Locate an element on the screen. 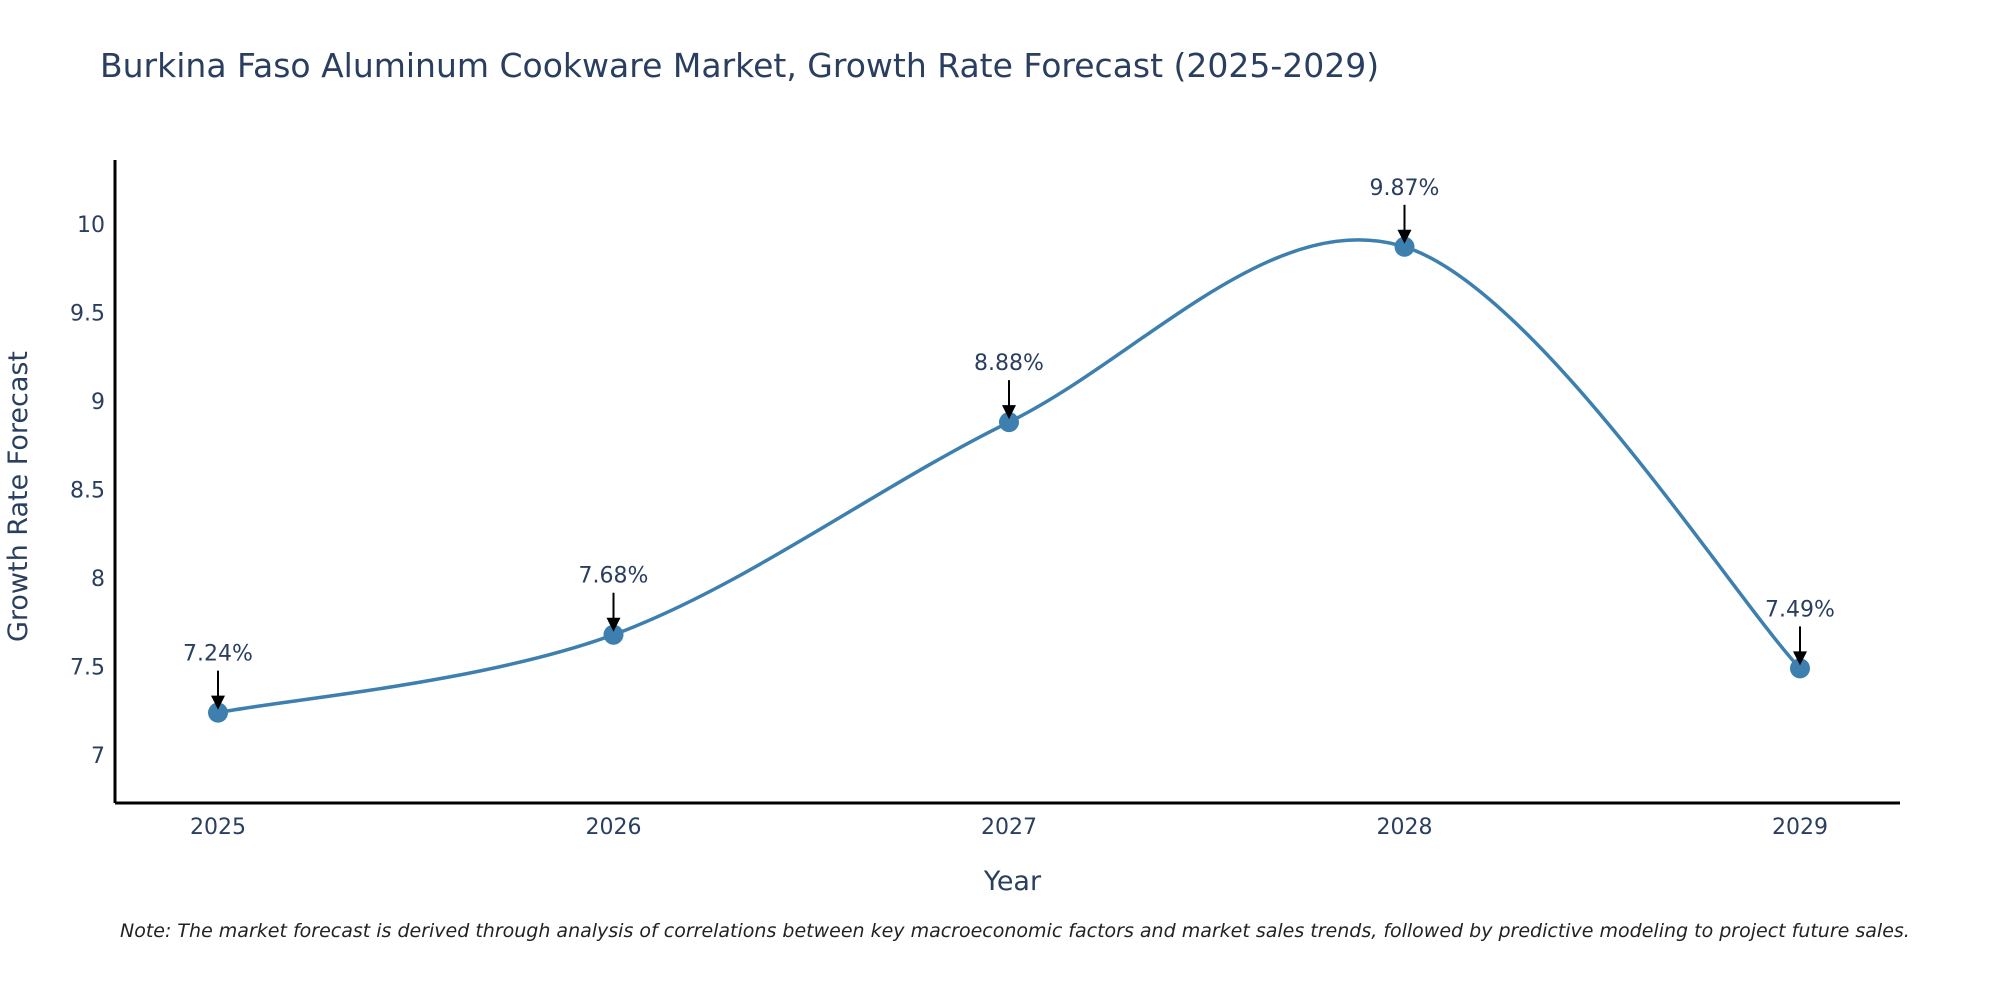 The height and width of the screenshot is (1000, 2000). data-label-2028: 9.87% is located at coordinates (1405, 188).